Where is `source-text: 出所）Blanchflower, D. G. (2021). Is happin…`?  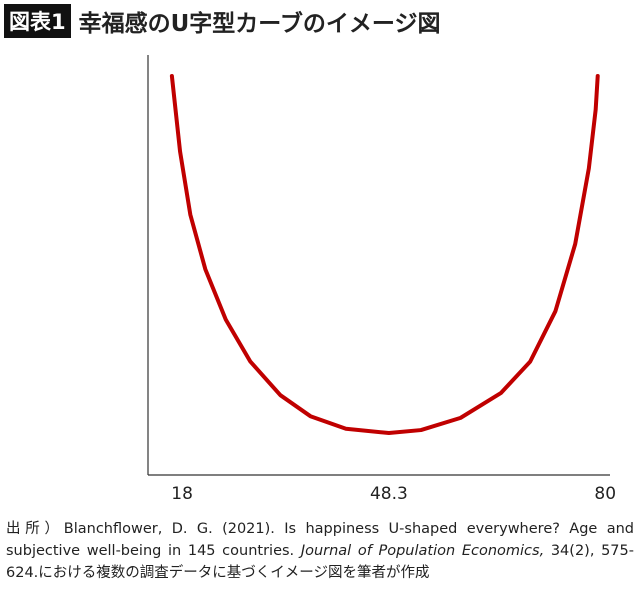
source-text: 出所）Blanchflower, D. G. (2021). Is happin… is located at coordinates (320, 540).